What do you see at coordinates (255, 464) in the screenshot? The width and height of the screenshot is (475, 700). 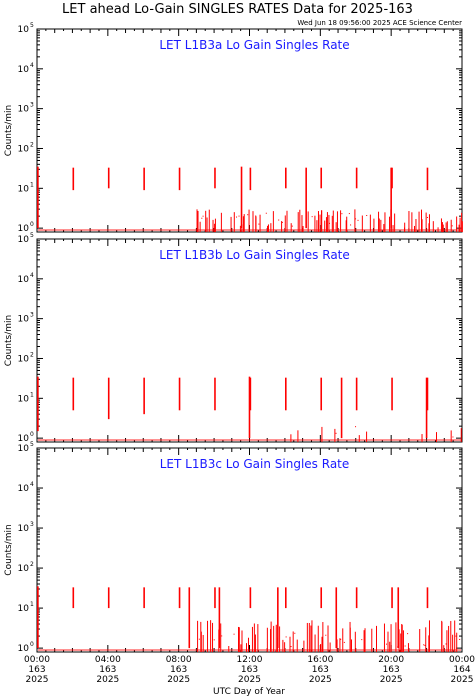 I see `panel-title: LET L1B3c Lo Gain Singles Rate` at bounding box center [255, 464].